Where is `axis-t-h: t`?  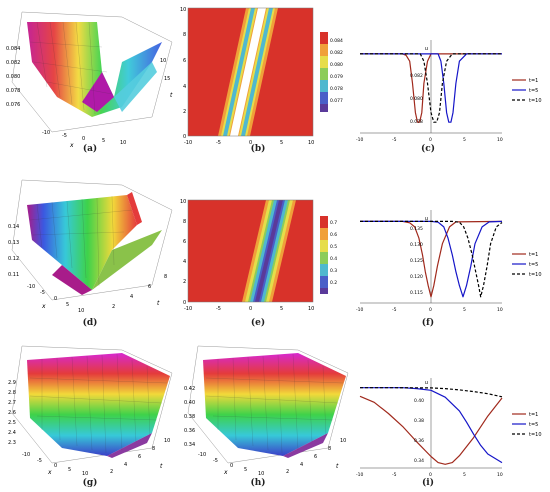 axis-t-h: t is located at coordinates (337, 466).